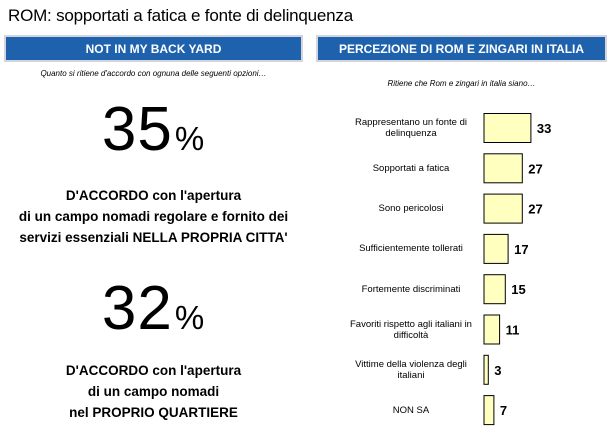 This screenshot has width=609, height=446. Describe the element at coordinates (137, 129) in the screenshot. I see `city-camp-number: 35` at that location.